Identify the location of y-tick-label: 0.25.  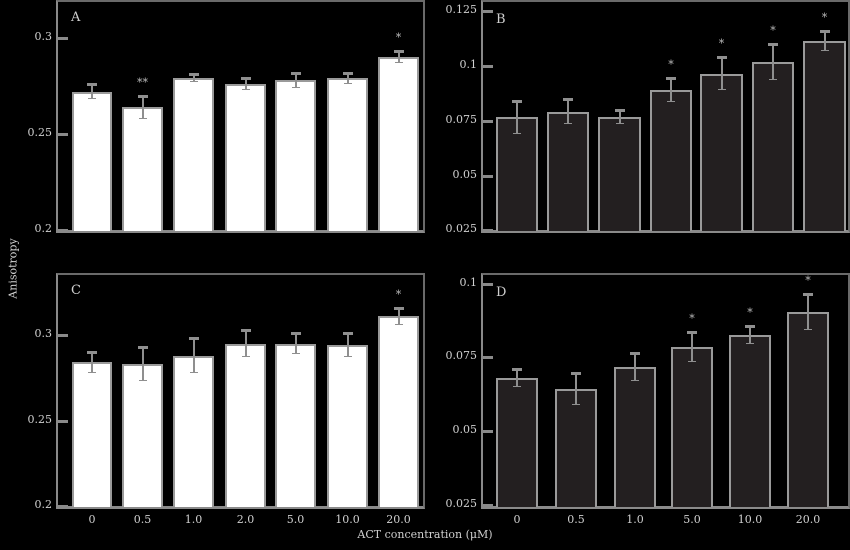
(40, 132).